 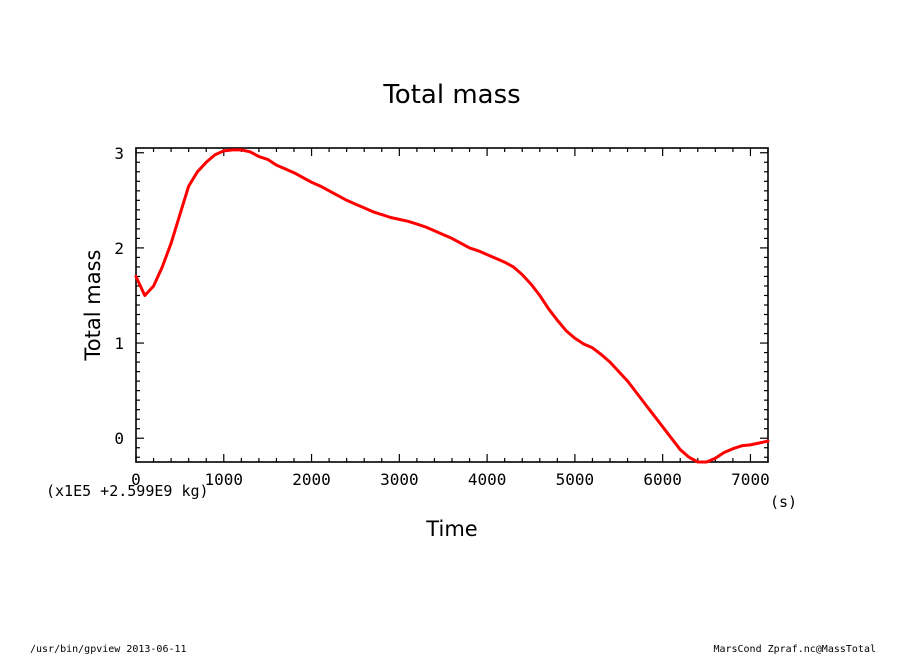 What do you see at coordinates (119, 343) in the screenshot?
I see `y-tick-label: 1` at bounding box center [119, 343].